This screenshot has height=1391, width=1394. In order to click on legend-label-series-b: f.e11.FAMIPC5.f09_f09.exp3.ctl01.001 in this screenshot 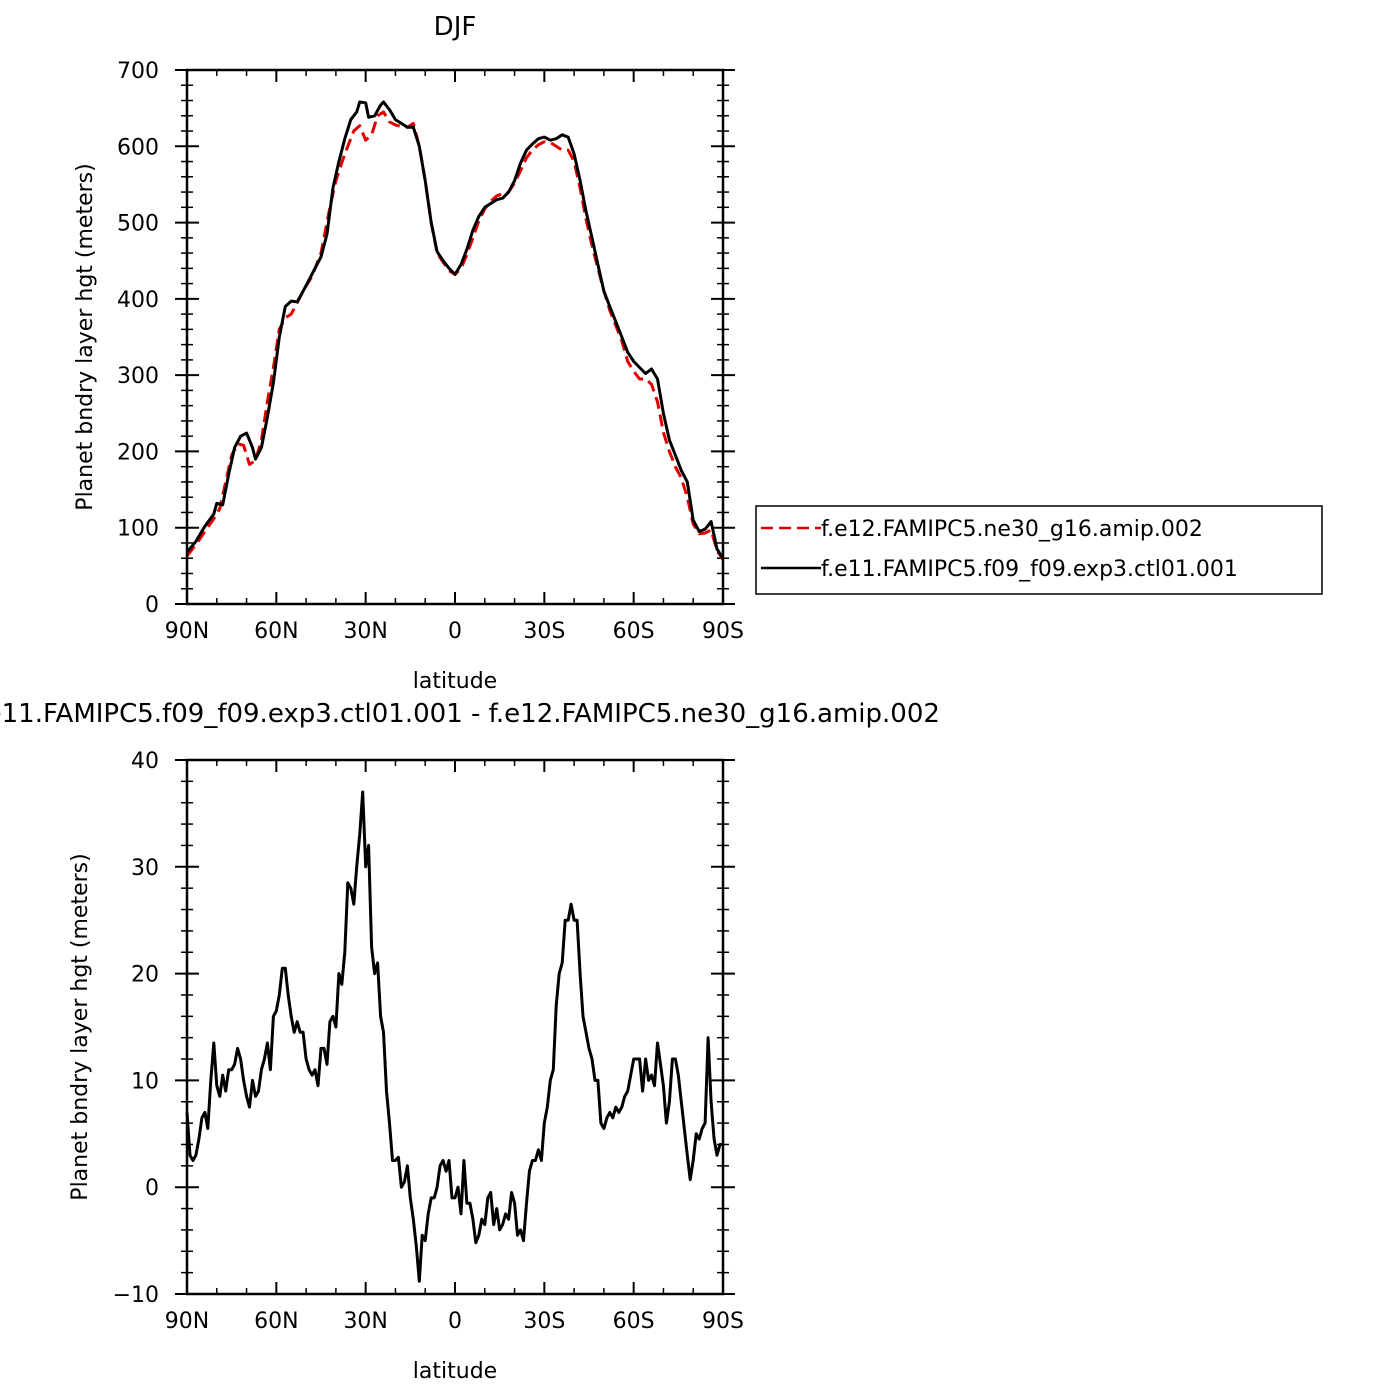, I will do `click(1029, 569)`.